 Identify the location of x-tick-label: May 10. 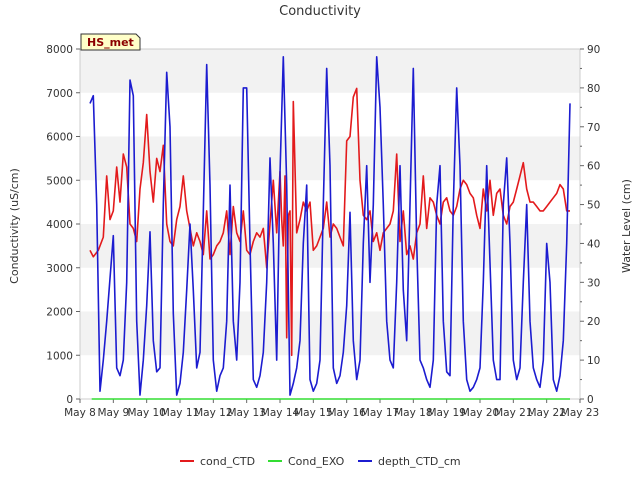
(146, 413).